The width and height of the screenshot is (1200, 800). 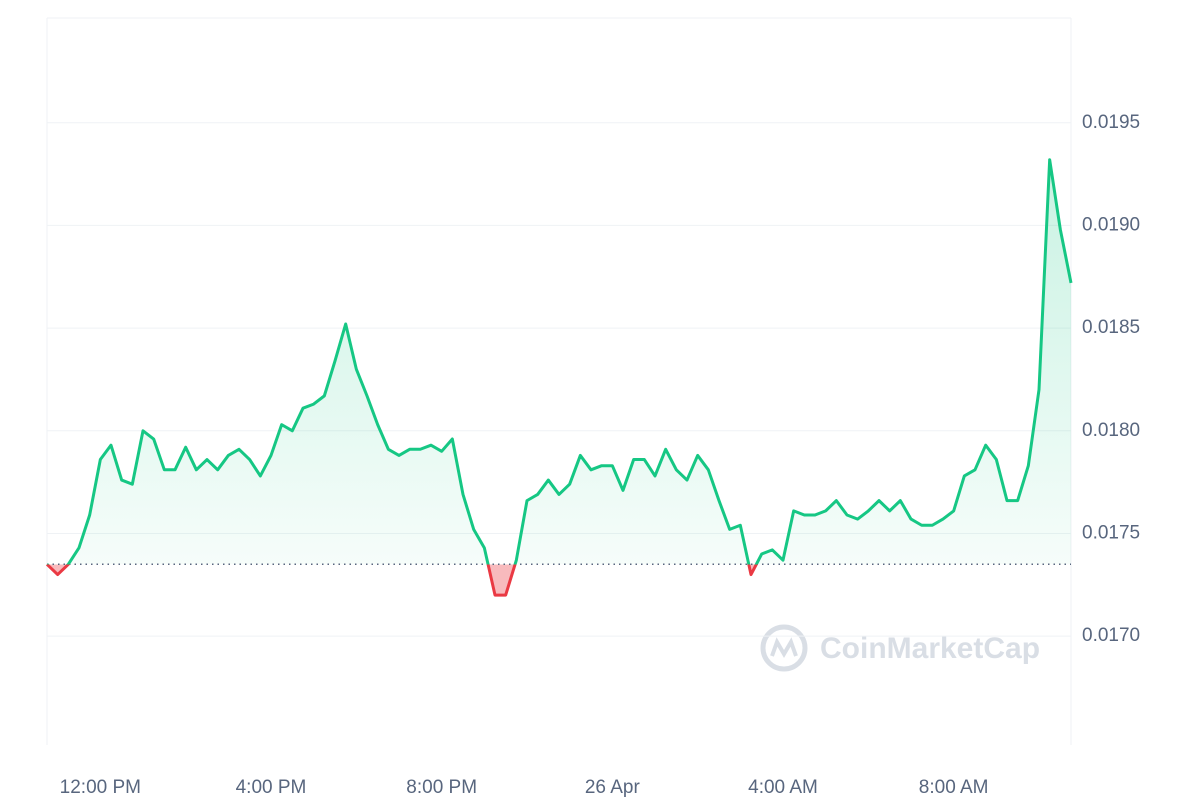 I want to click on watermark: CoinMarketCap, so click(x=900, y=648).